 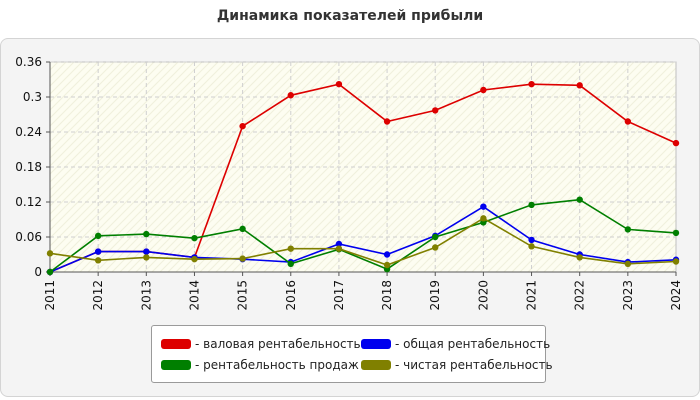 What do you see at coordinates (176, 365) in the screenshot?
I see `legend-swatch-sales` at bounding box center [176, 365].